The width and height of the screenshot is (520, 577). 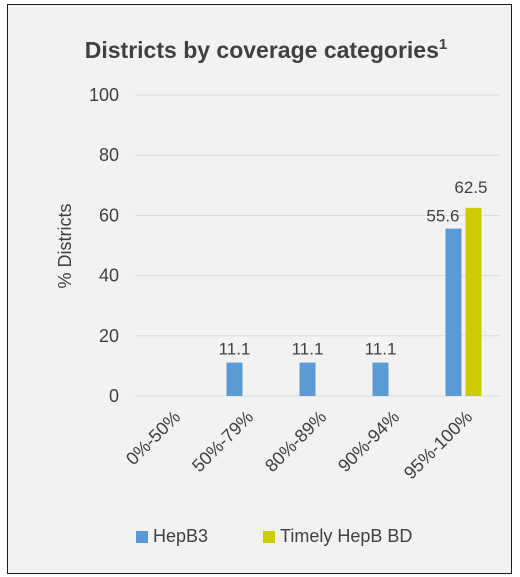 I want to click on chart-title-superscript: 1, so click(x=443, y=44).